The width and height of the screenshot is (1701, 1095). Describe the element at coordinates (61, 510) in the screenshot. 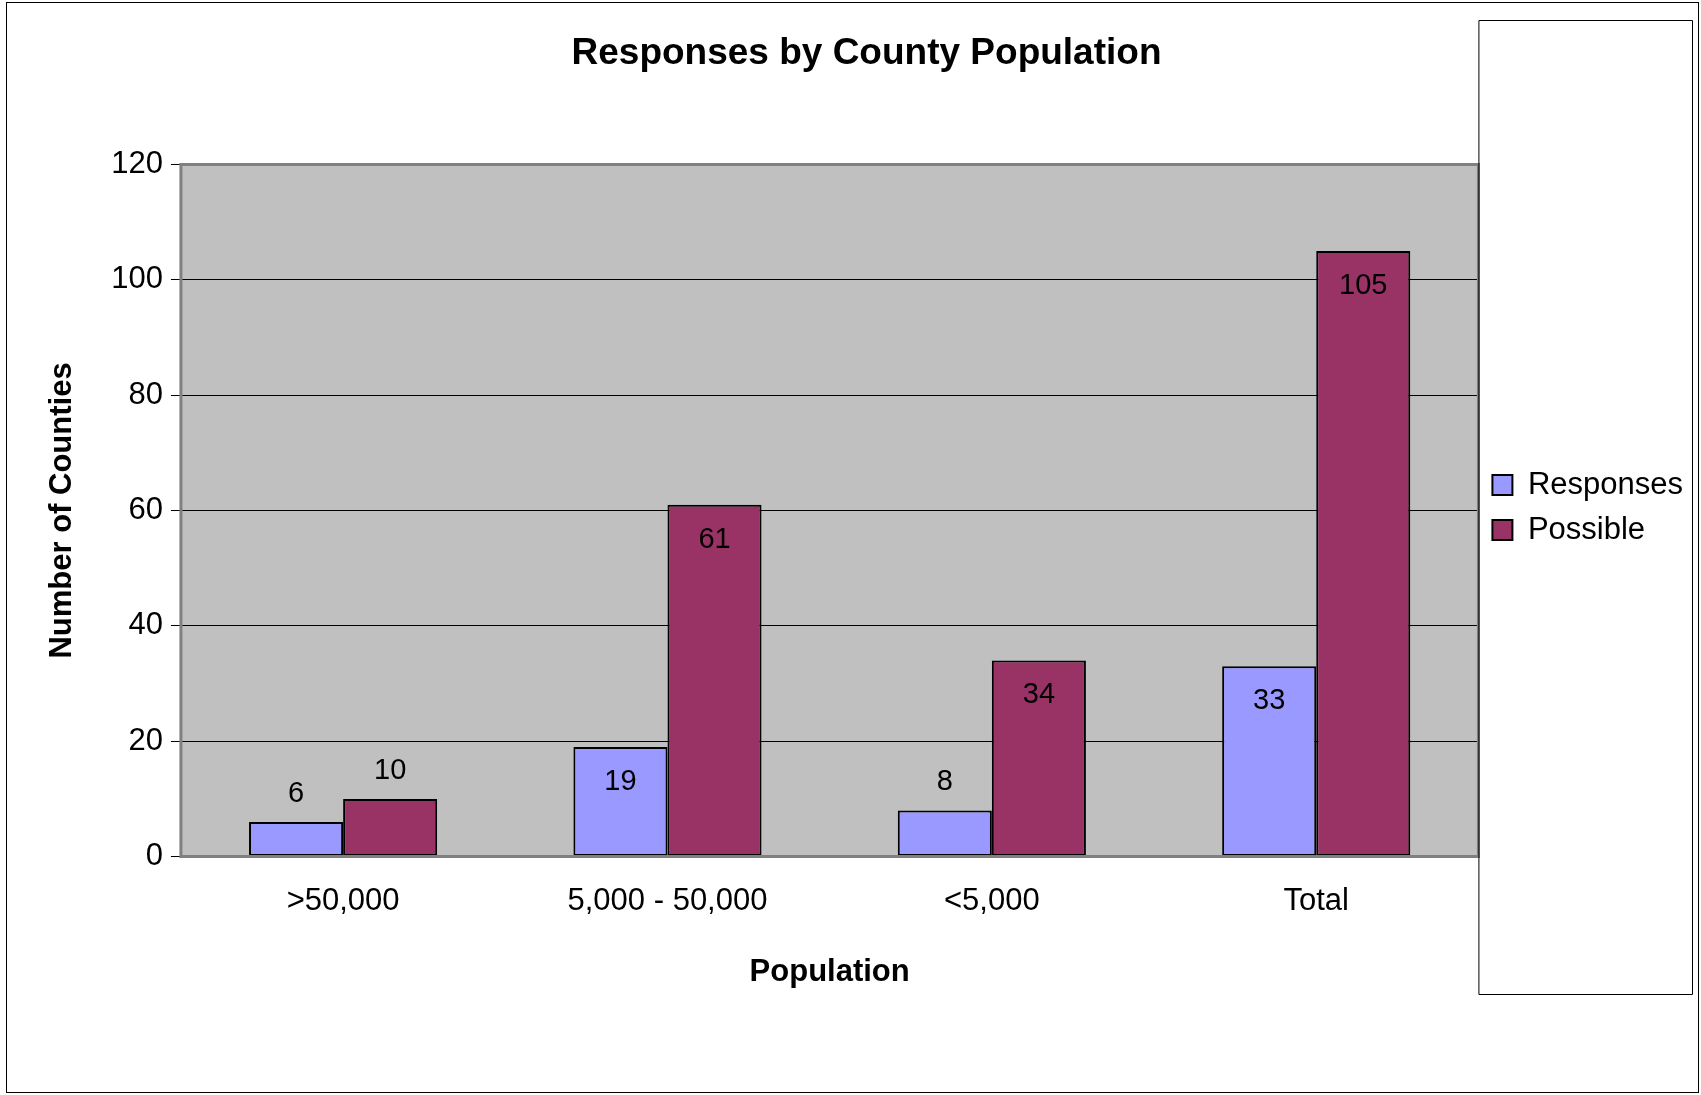

I see `y-axis-title: Number of Counties` at that location.